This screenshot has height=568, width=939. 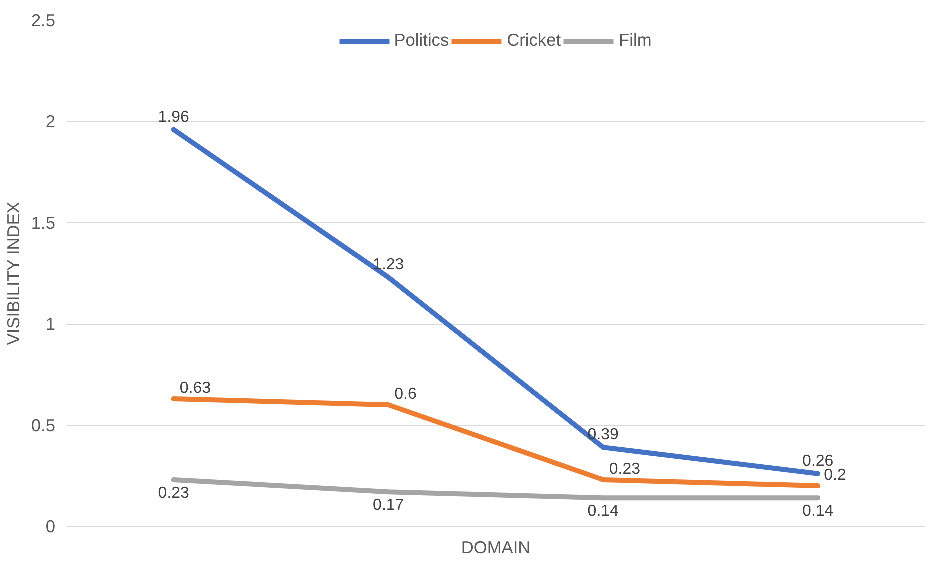 What do you see at coordinates (818, 461) in the screenshot?
I see `data-label: 0.26` at bounding box center [818, 461].